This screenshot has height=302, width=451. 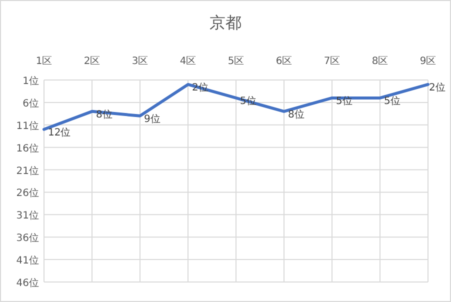 I want to click on y-tick-label: 26位, so click(x=27, y=193).